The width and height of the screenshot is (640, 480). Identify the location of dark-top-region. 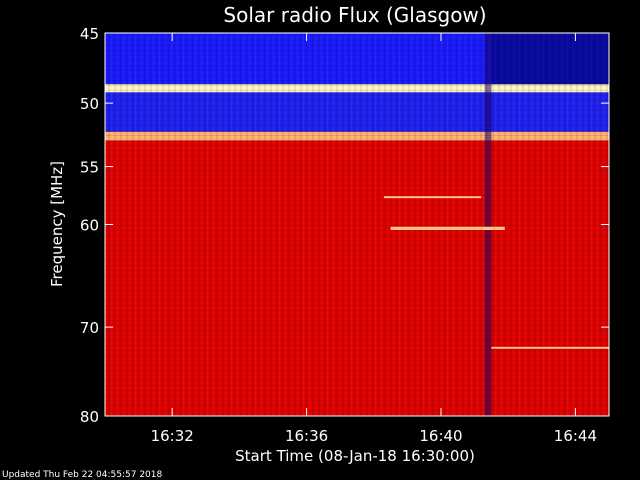
(550, 59).